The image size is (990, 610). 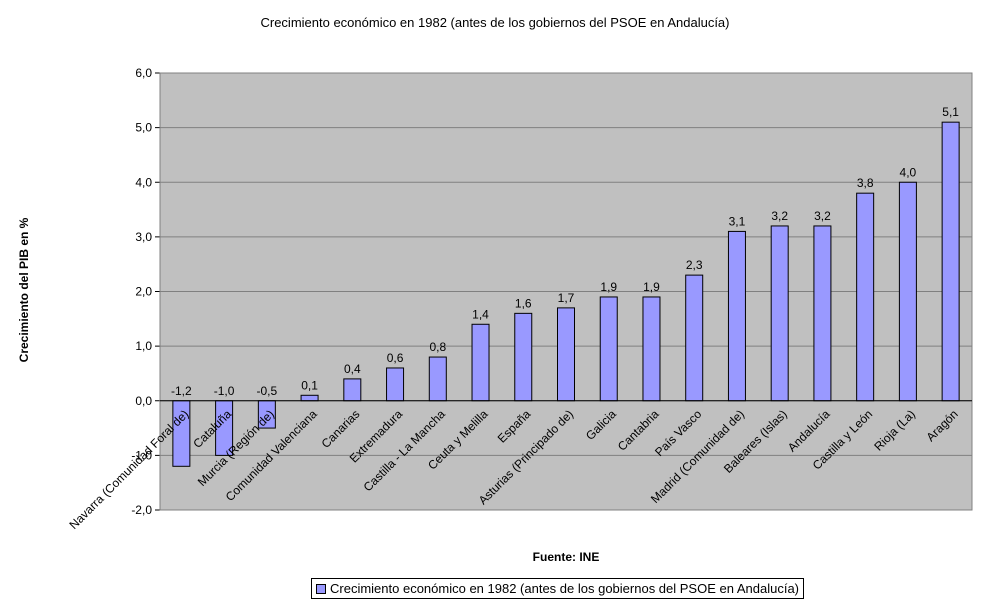 What do you see at coordinates (143, 346) in the screenshot?
I see `y-tick-label: 1,0` at bounding box center [143, 346].